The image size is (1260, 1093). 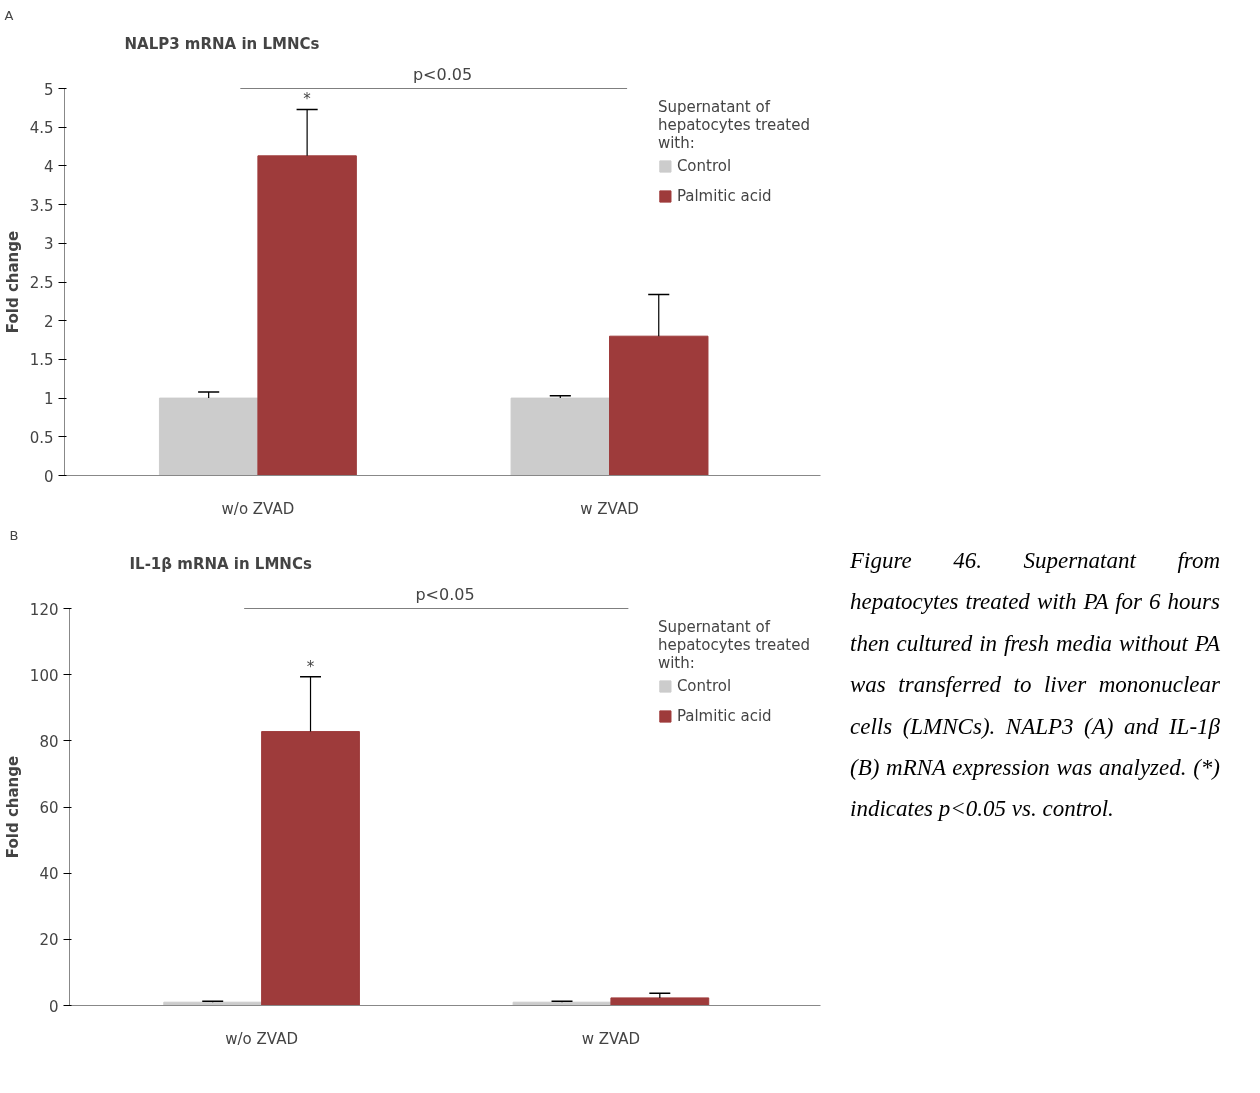 What do you see at coordinates (9, 15) in the screenshot?
I see `text: A` at bounding box center [9, 15].